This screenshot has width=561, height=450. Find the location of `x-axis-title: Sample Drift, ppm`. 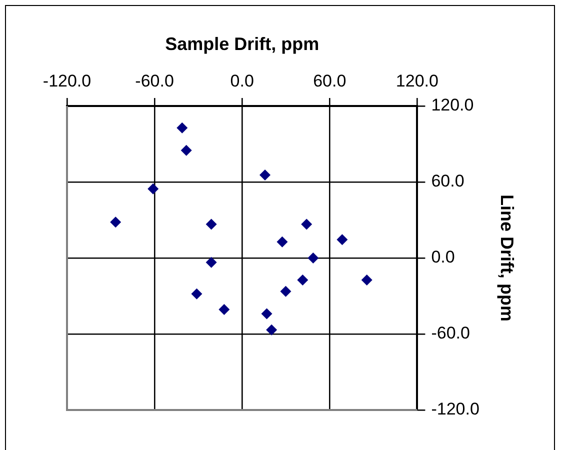

x-axis-title: Sample Drift, ppm is located at coordinates (242, 44).